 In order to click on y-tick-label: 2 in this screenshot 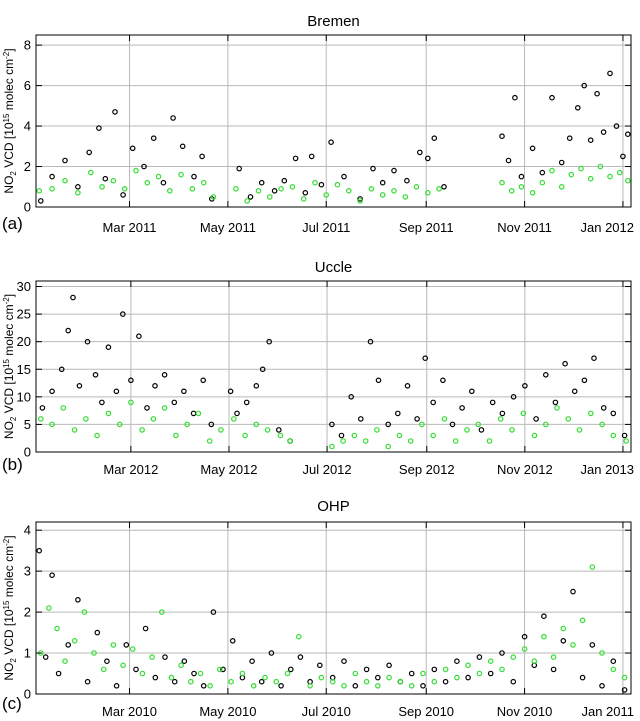, I will do `click(27, 166)`.